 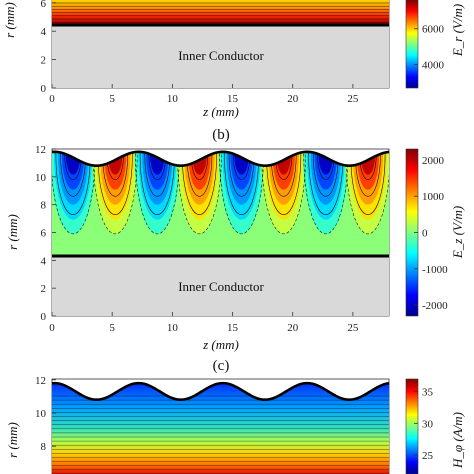 I want to click on panel-c-field, so click(x=220, y=428).